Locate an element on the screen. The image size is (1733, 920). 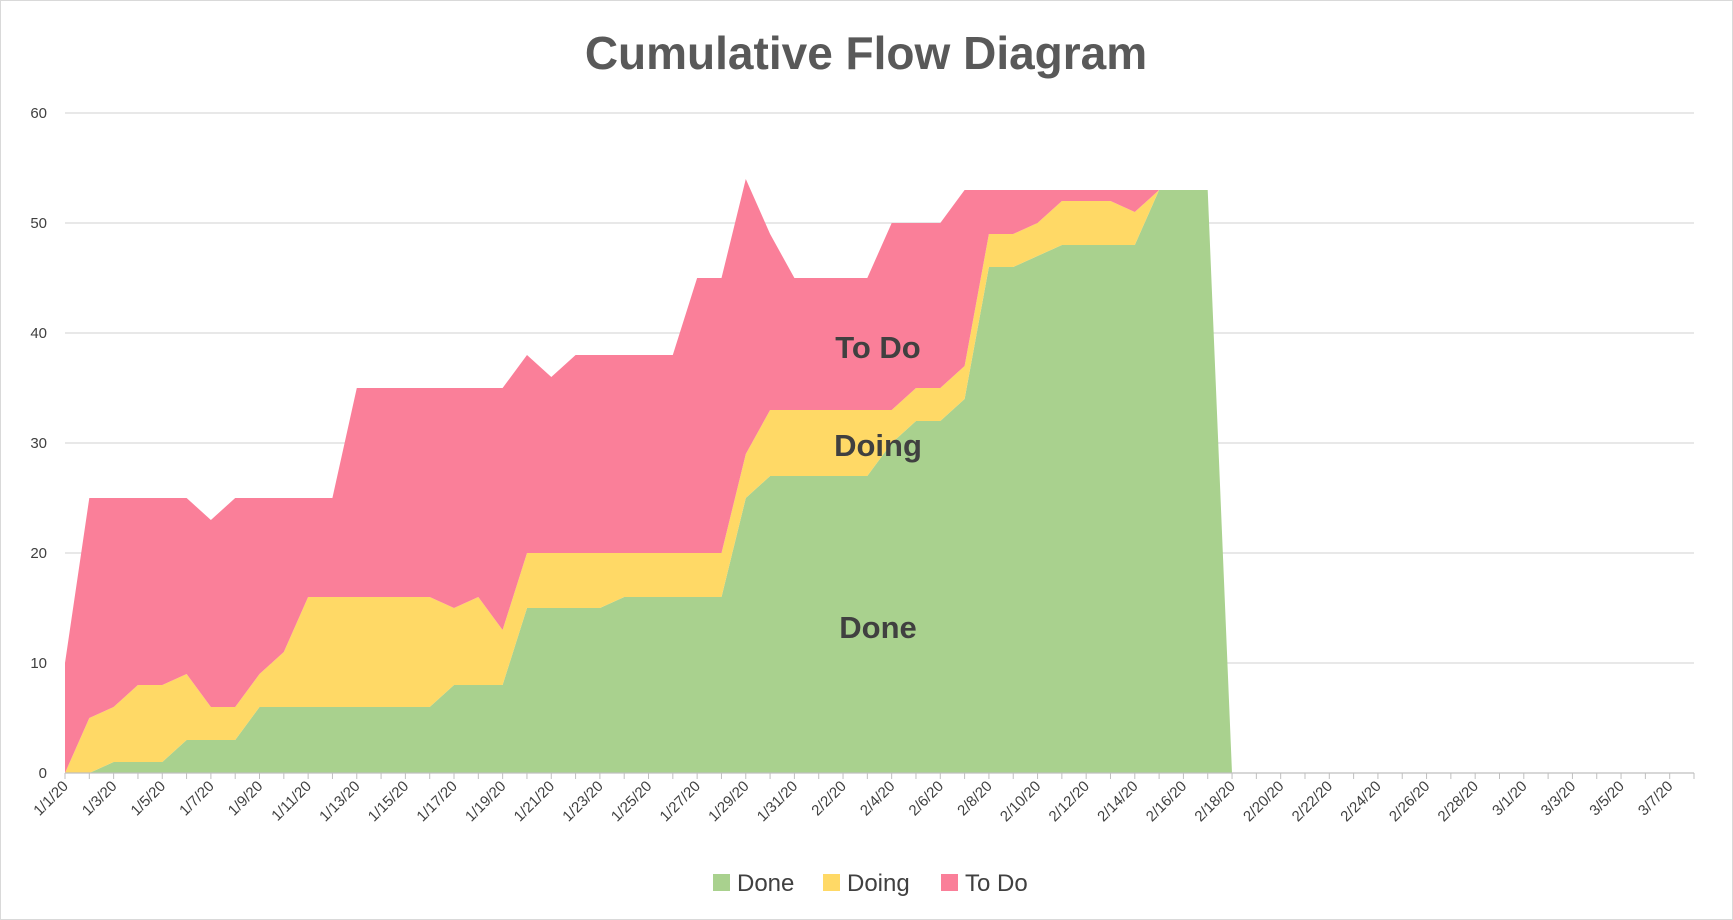
x-tick-label: 1/25/20 is located at coordinates (631, 801).